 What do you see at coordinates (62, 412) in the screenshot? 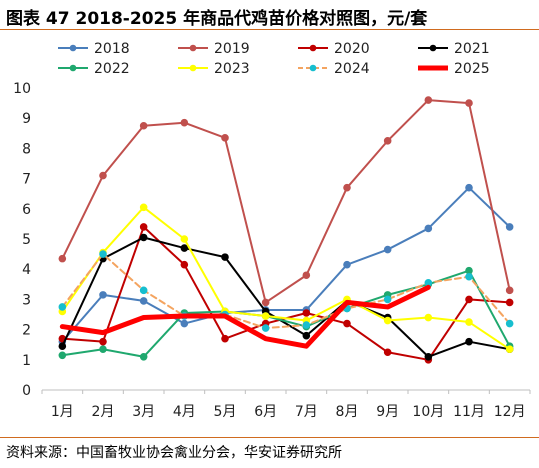
I see `x-tick-label: 1月` at bounding box center [62, 412].